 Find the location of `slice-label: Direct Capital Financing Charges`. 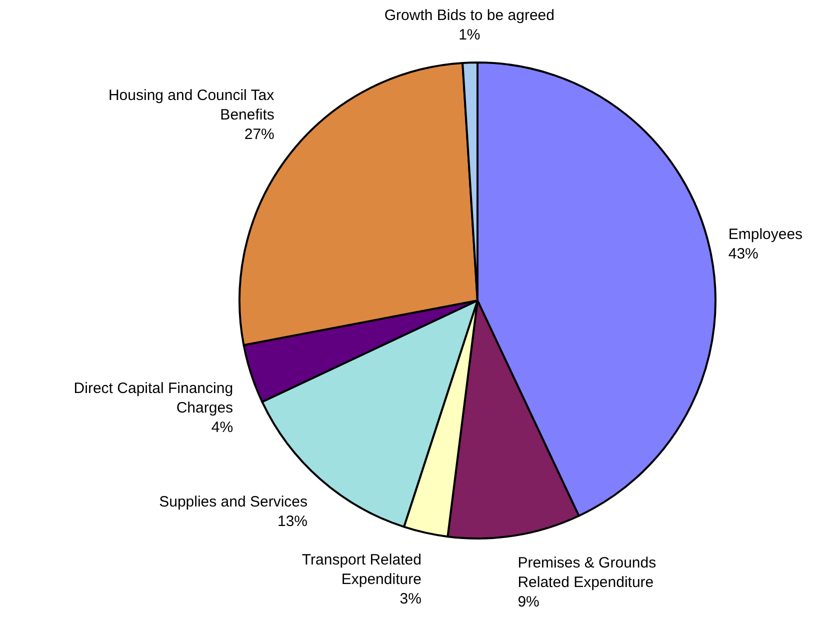

slice-label: Direct Capital Financing Charges is located at coordinates (154, 398).